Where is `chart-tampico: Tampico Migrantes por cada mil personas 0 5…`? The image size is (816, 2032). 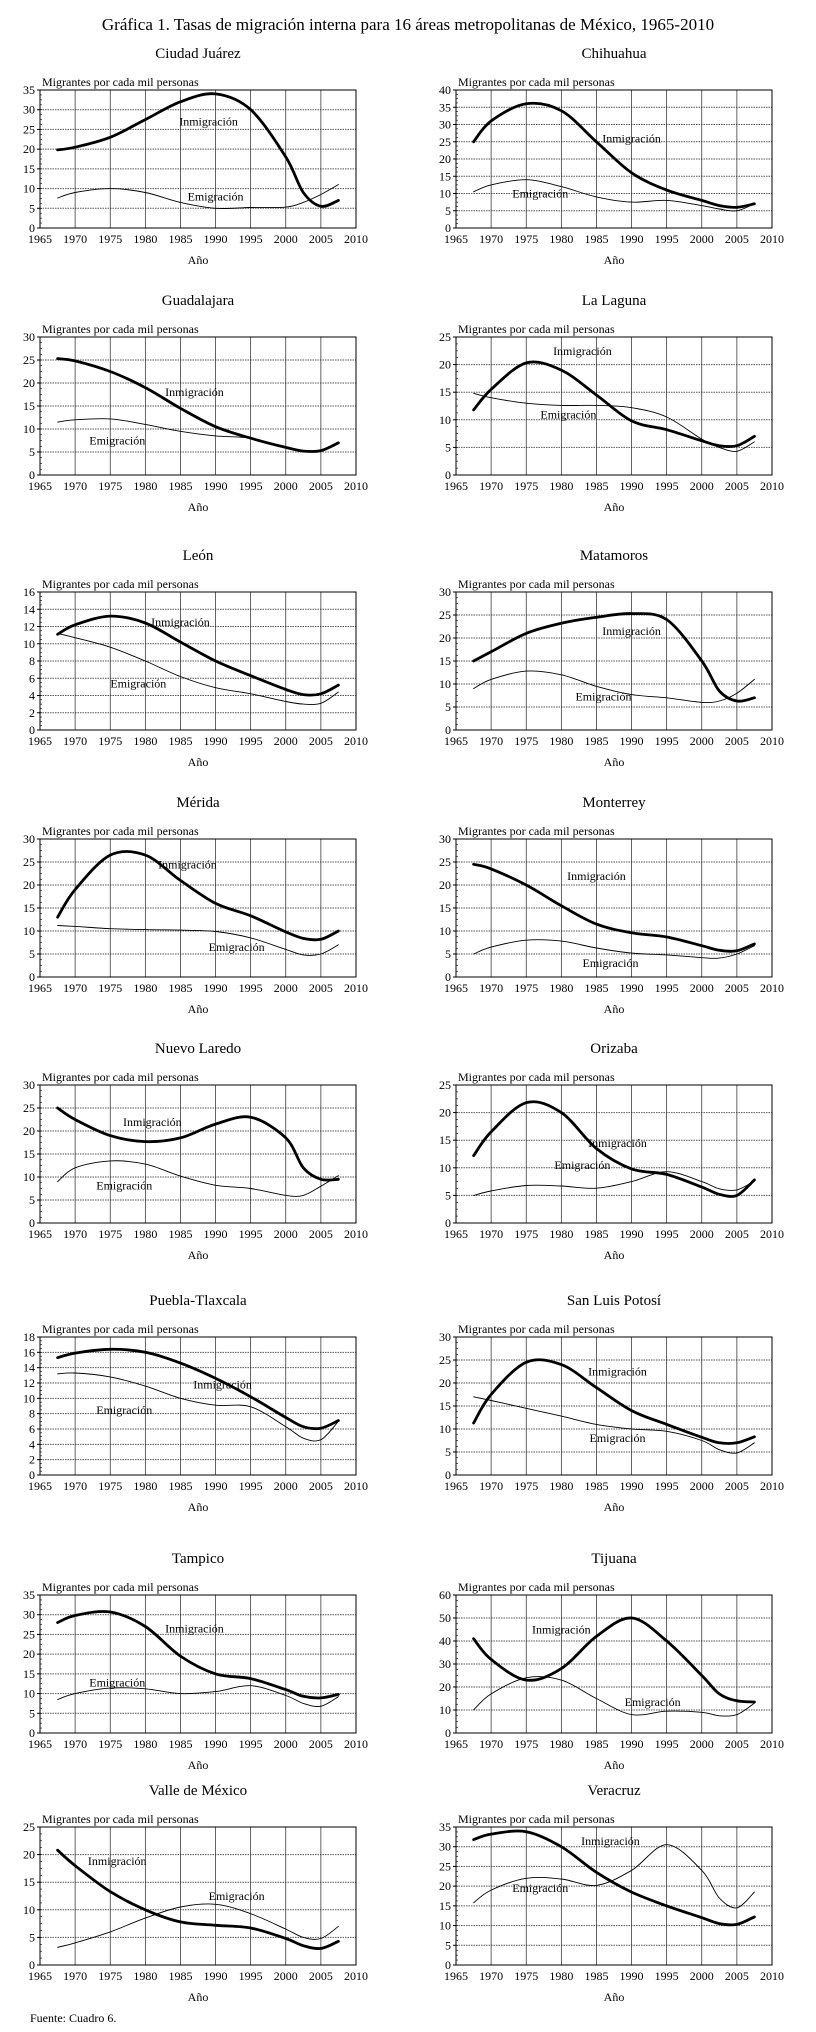
chart-tampico: Tampico Migrantes por cada mil personas 0 5… is located at coordinates (195, 1661).